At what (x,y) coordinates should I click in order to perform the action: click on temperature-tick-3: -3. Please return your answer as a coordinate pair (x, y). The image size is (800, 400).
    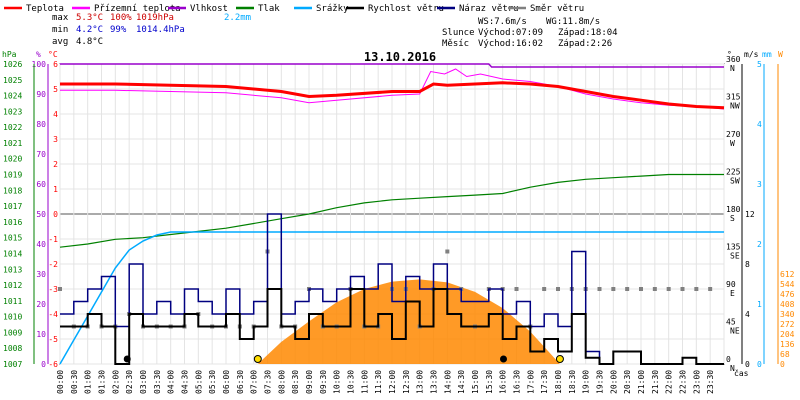
    Looking at the image, I should click on (53, 289).